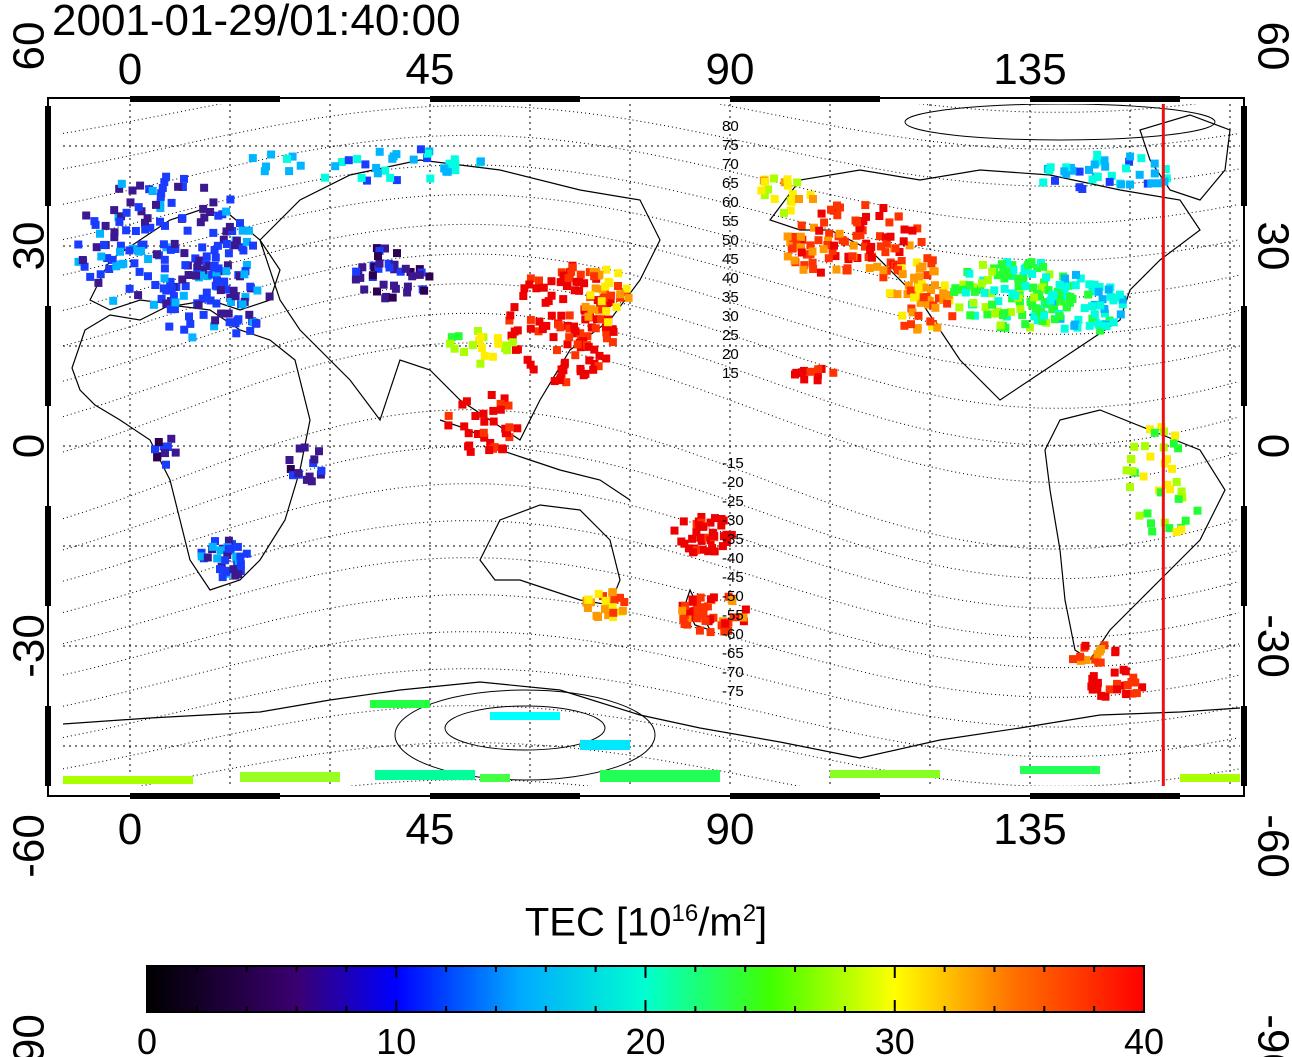 The width and height of the screenshot is (1292, 1057). What do you see at coordinates (256, 22) in the screenshot?
I see `map-title: 2001-01-29/01:40:00` at bounding box center [256, 22].